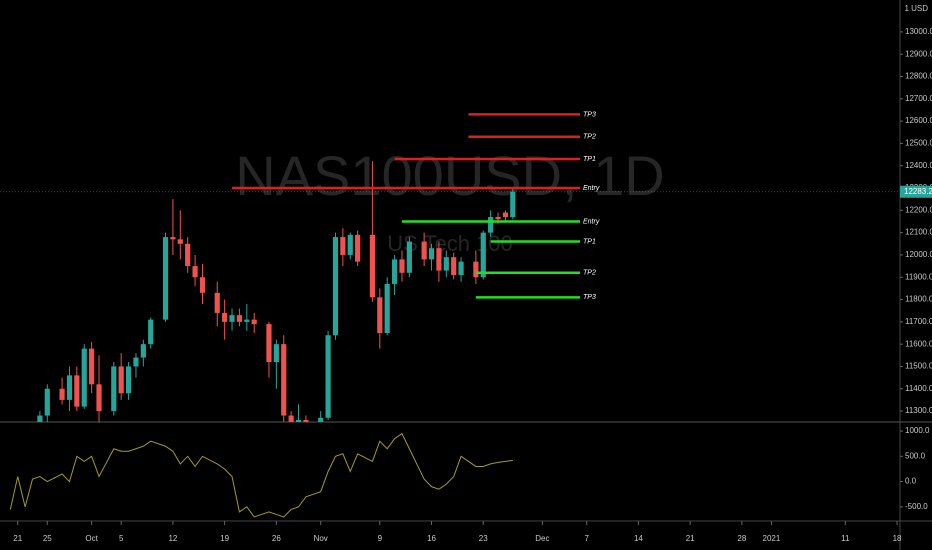 This screenshot has width=932, height=550. Describe the element at coordinates (450, 175) in the screenshot. I see `watermark: NAS100USD, 1D` at that location.